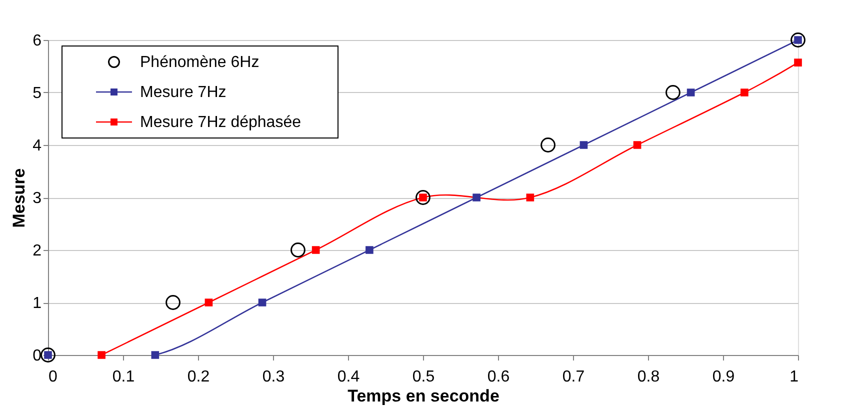 The image size is (855, 407). Describe the element at coordinates (221, 122) in the screenshot. I see `legend-label: Mesure 7Hz déphasée` at that location.